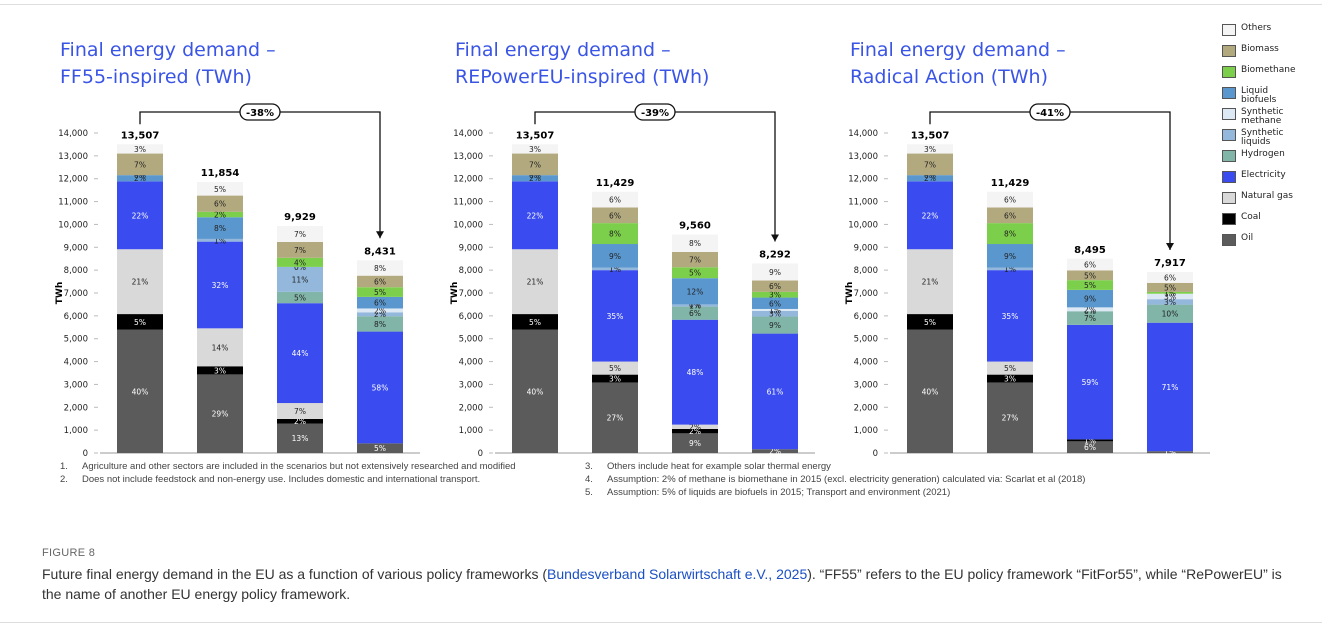  What do you see at coordinates (866, 431) in the screenshot?
I see `y-tick-label: 1,000` at bounding box center [866, 431].